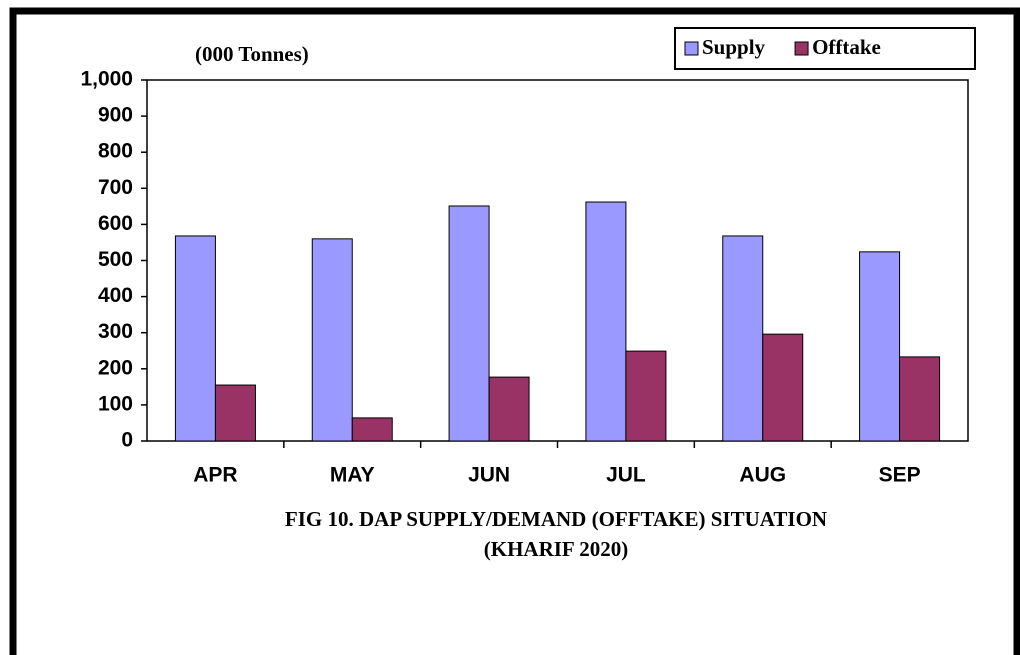 The image size is (1020, 655). What do you see at coordinates (106, 79) in the screenshot?
I see `y-tick-label: 1,000` at bounding box center [106, 79].